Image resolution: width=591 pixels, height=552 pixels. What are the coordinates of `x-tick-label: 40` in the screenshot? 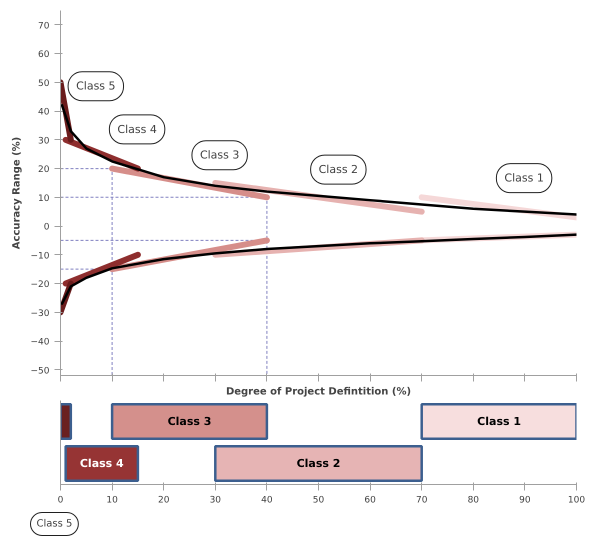 It's located at (267, 501).